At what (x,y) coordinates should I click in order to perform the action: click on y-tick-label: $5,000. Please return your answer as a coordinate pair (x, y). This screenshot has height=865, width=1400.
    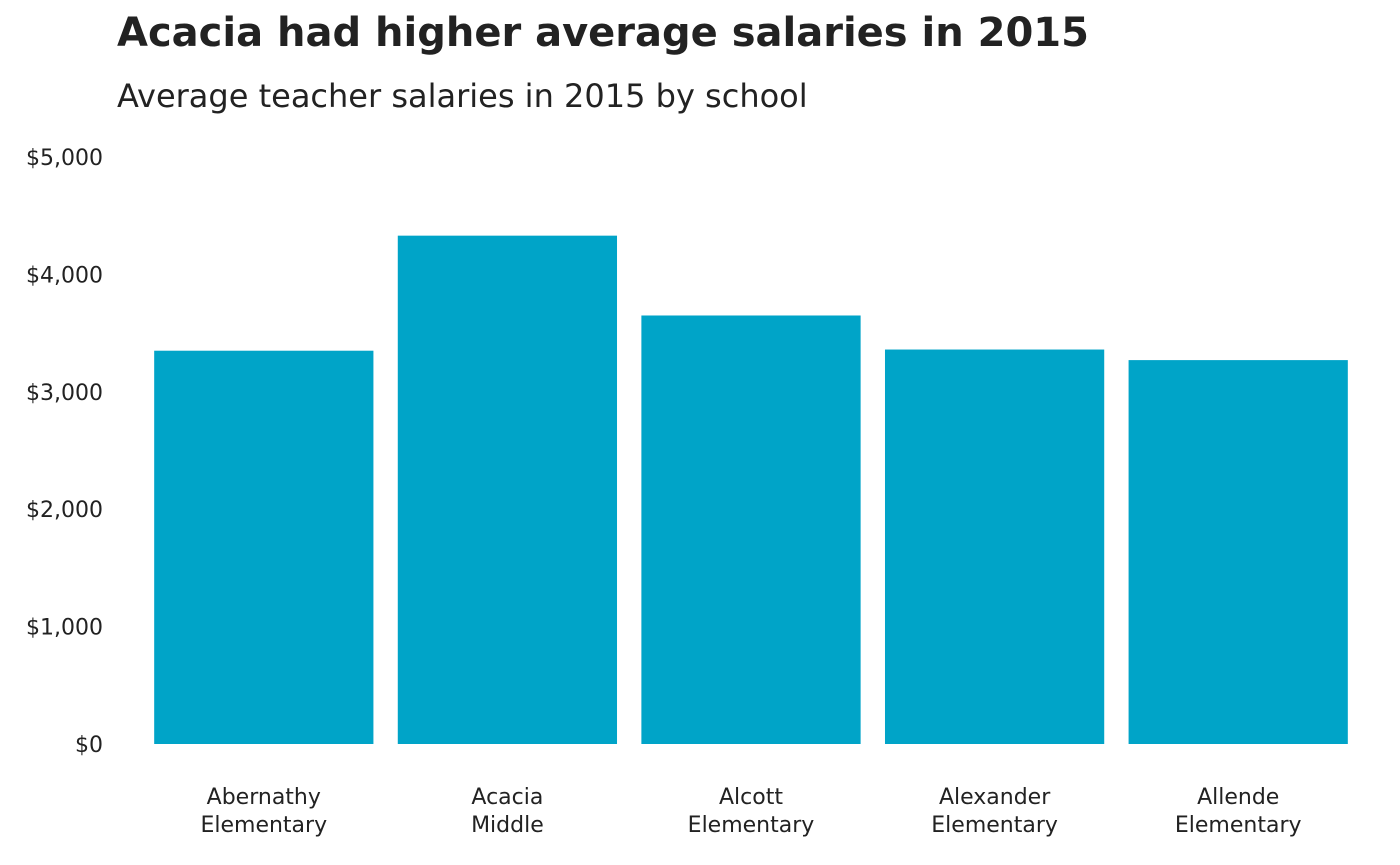
    Looking at the image, I should click on (64, 158).